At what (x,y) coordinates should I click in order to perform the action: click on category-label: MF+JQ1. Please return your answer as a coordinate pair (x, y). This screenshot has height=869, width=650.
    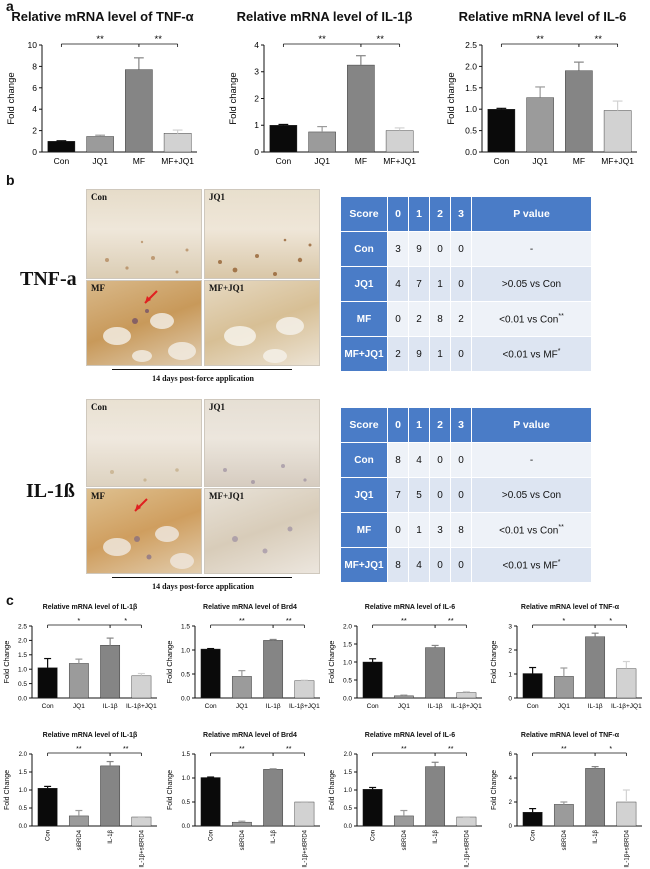
    Looking at the image, I should click on (399, 161).